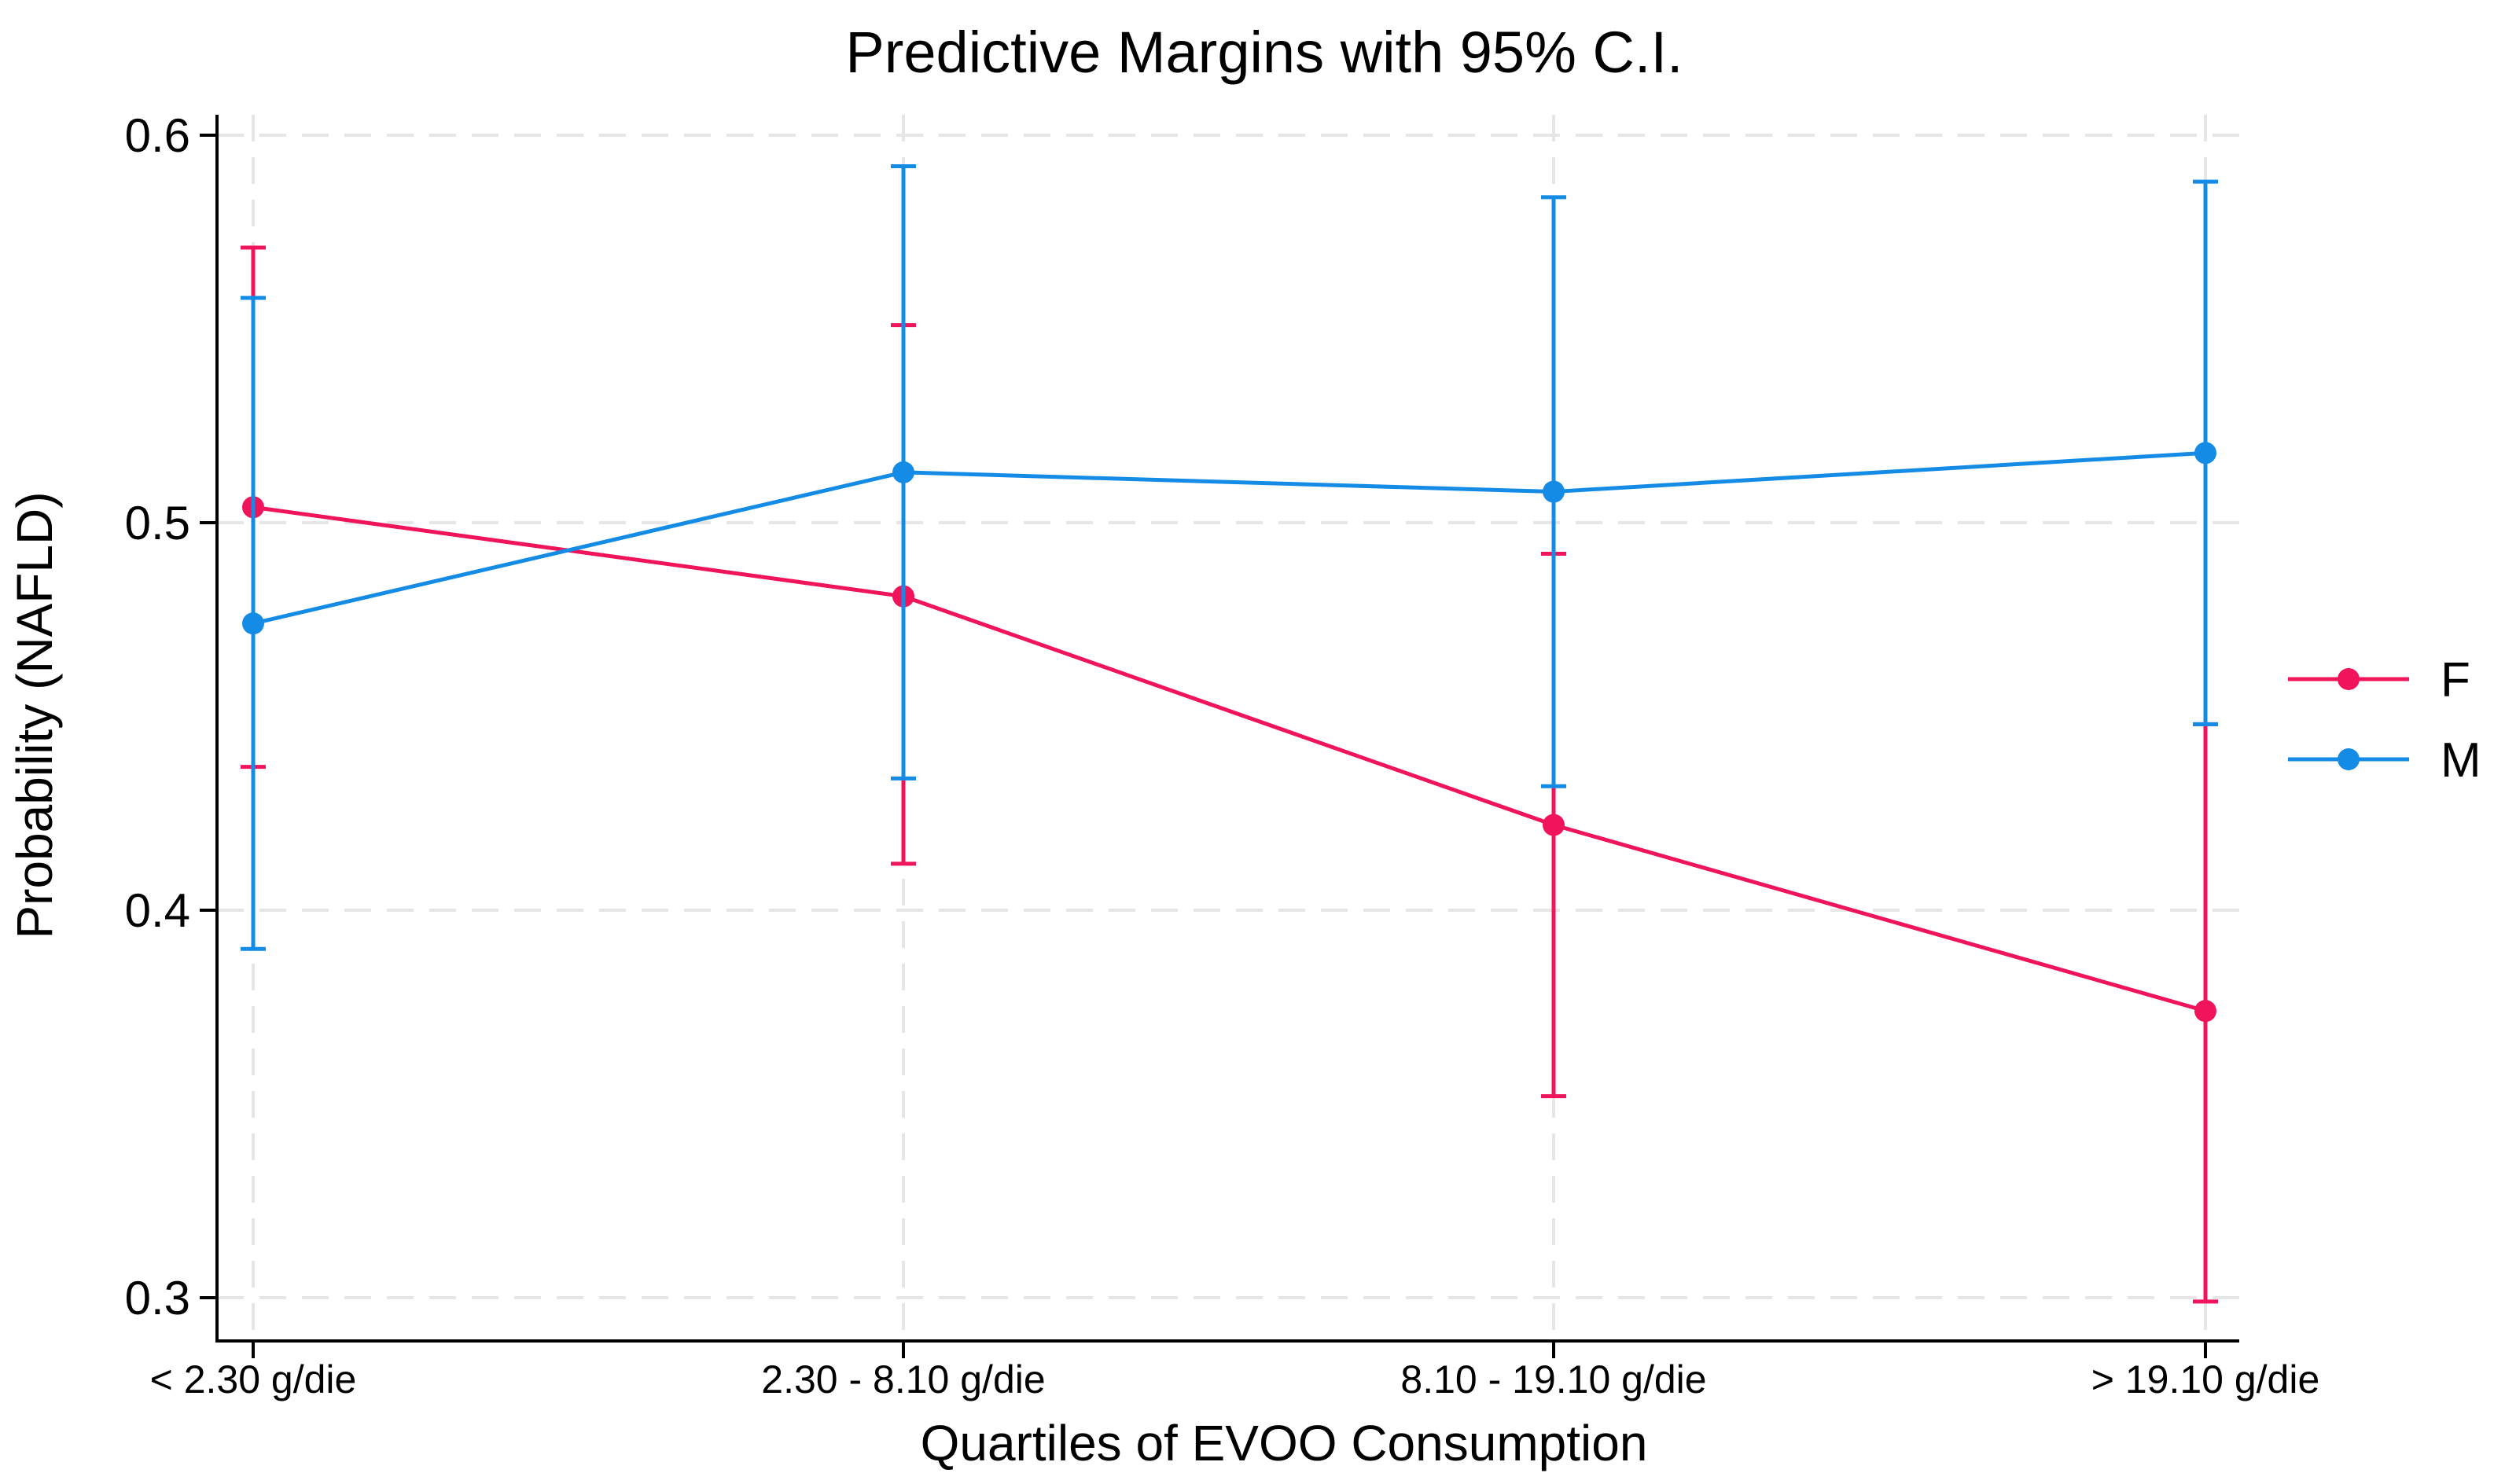  I want to click on y-tick-label: 0.5, so click(157, 523).